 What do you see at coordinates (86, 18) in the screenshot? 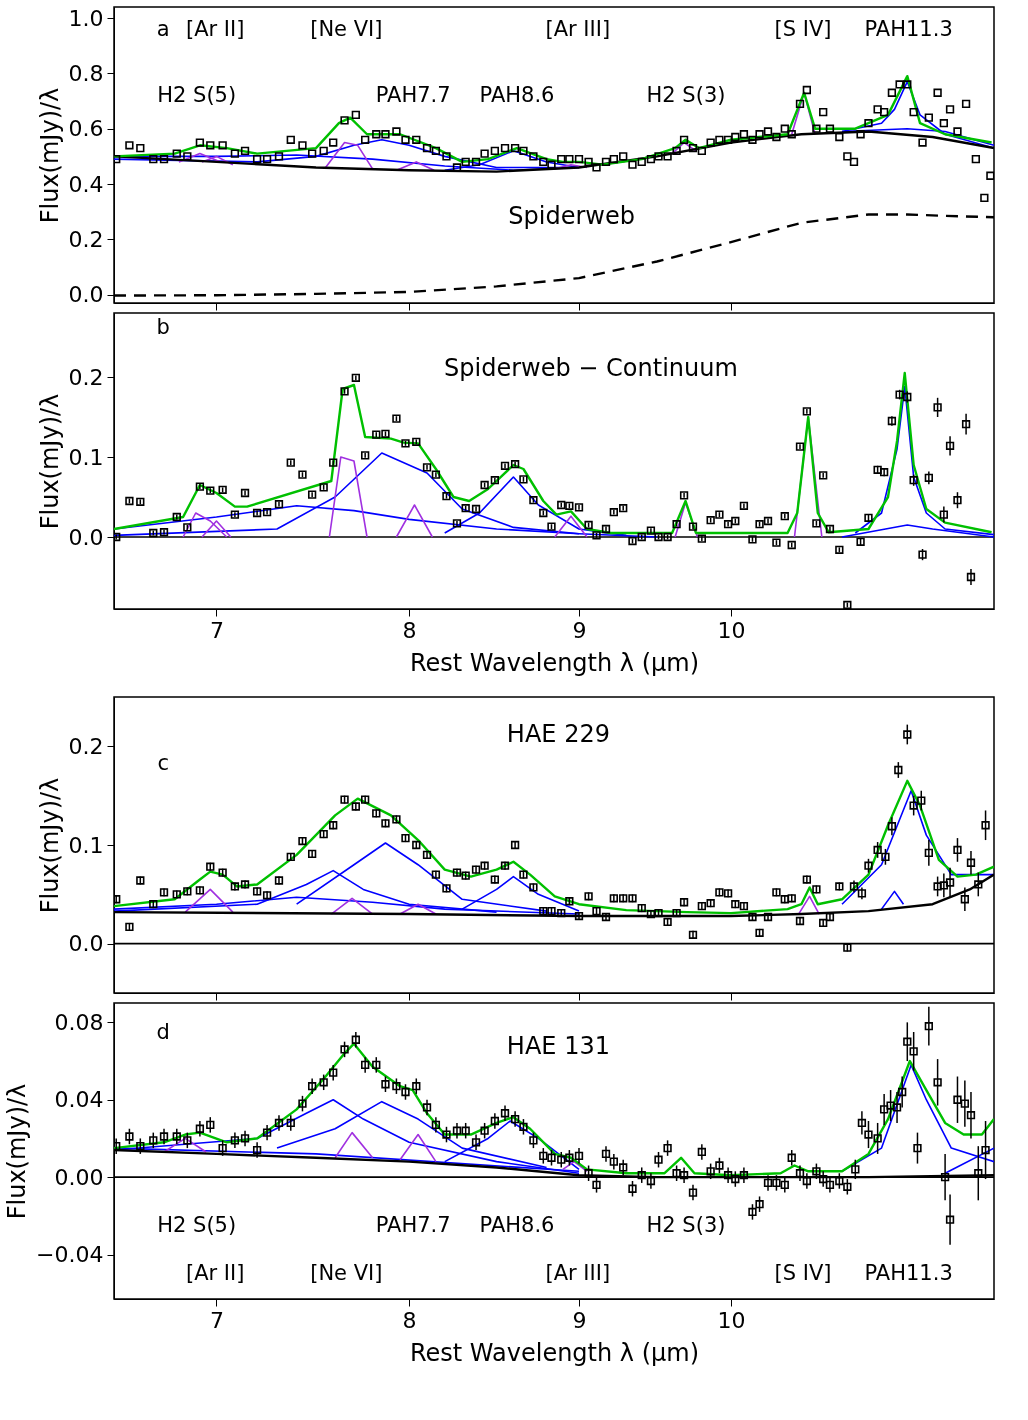
I see `y-tick-label: 1.0` at bounding box center [86, 18].